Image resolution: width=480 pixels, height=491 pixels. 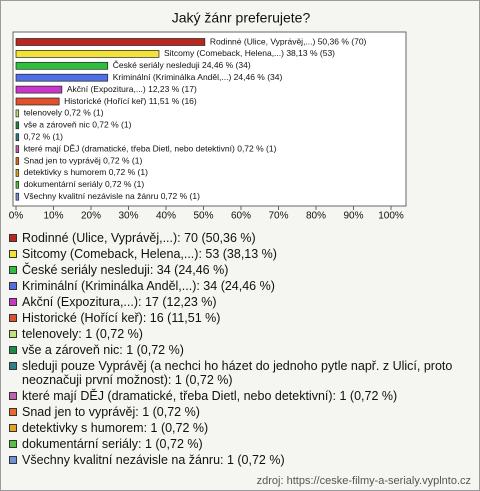 I want to click on legend-label: vše a zároveň nic: 1 (0,72 %), so click(x=103, y=350).